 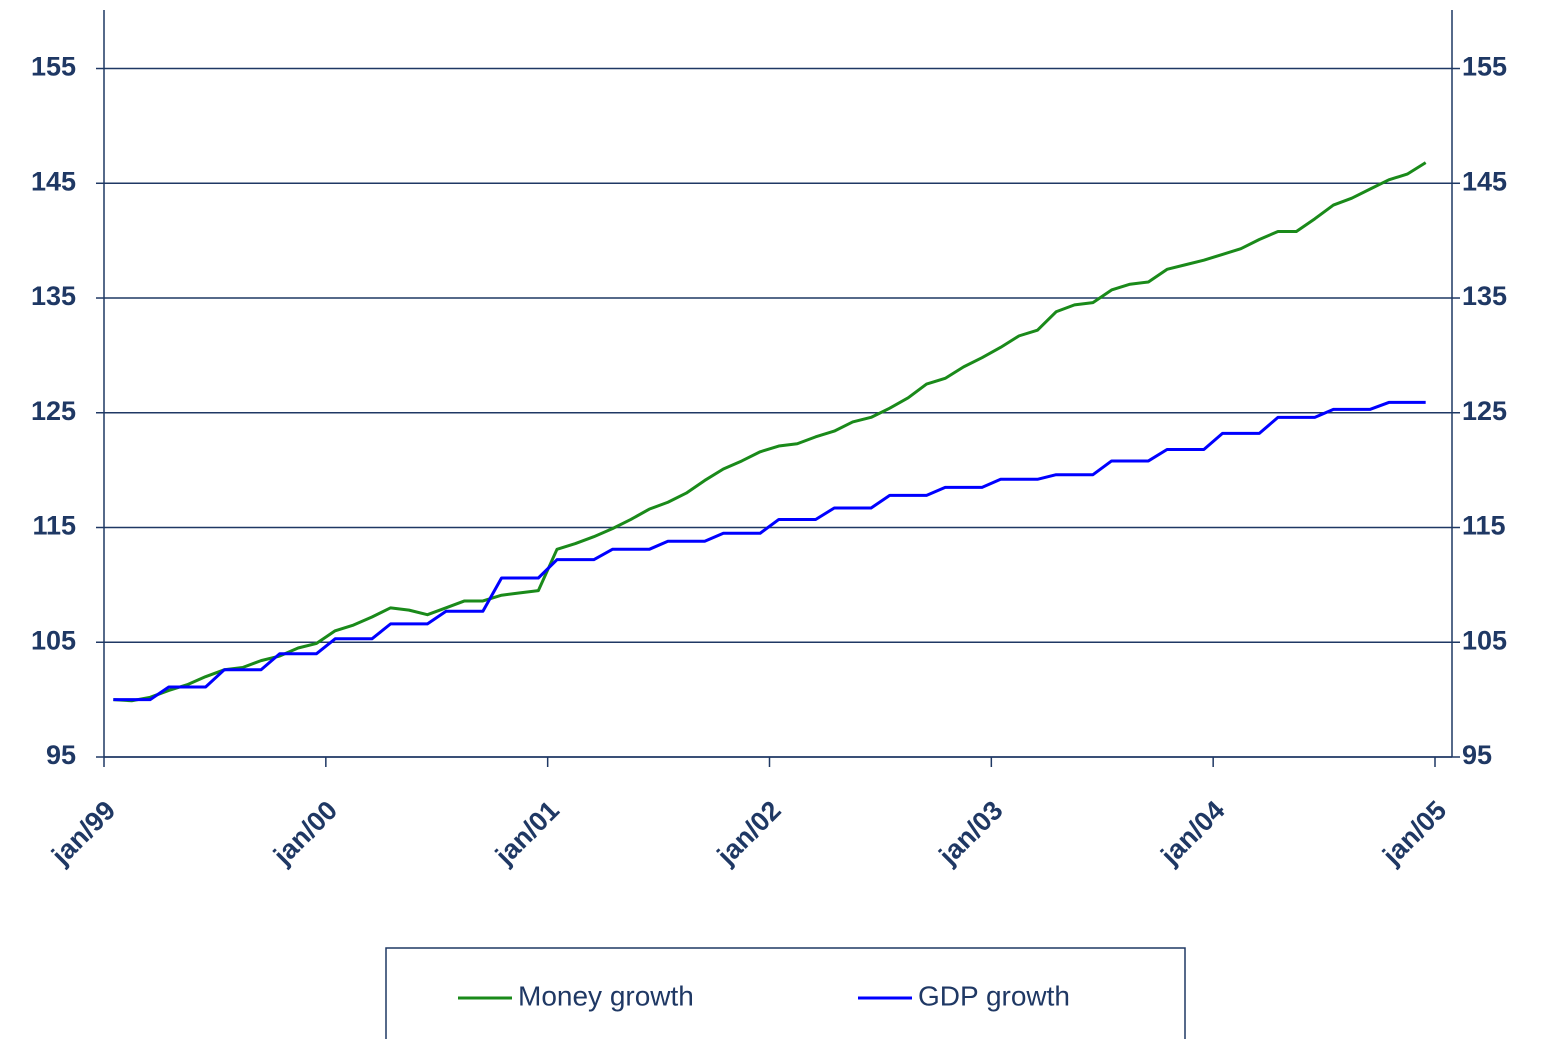 What do you see at coordinates (749, 833) in the screenshot?
I see `x-tick-label: jan/02` at bounding box center [749, 833].